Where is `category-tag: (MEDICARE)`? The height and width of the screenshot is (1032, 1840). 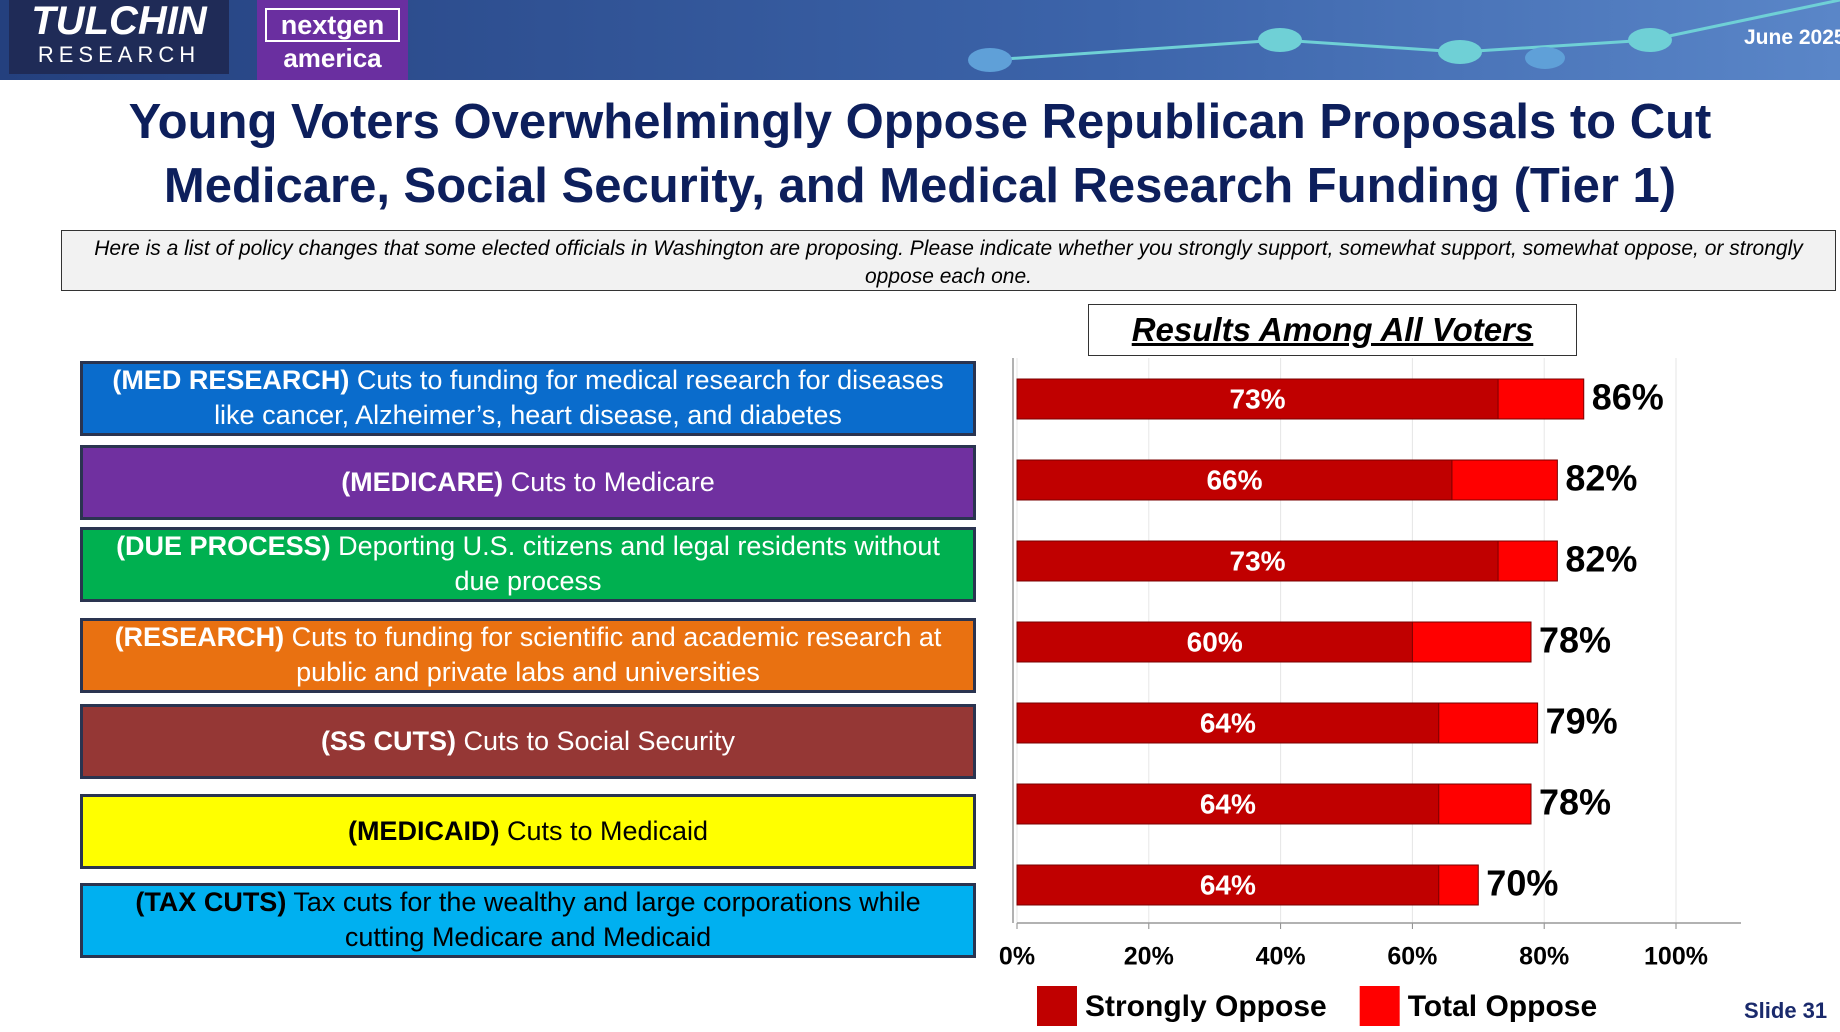 category-tag: (MEDICARE) is located at coordinates (422, 481).